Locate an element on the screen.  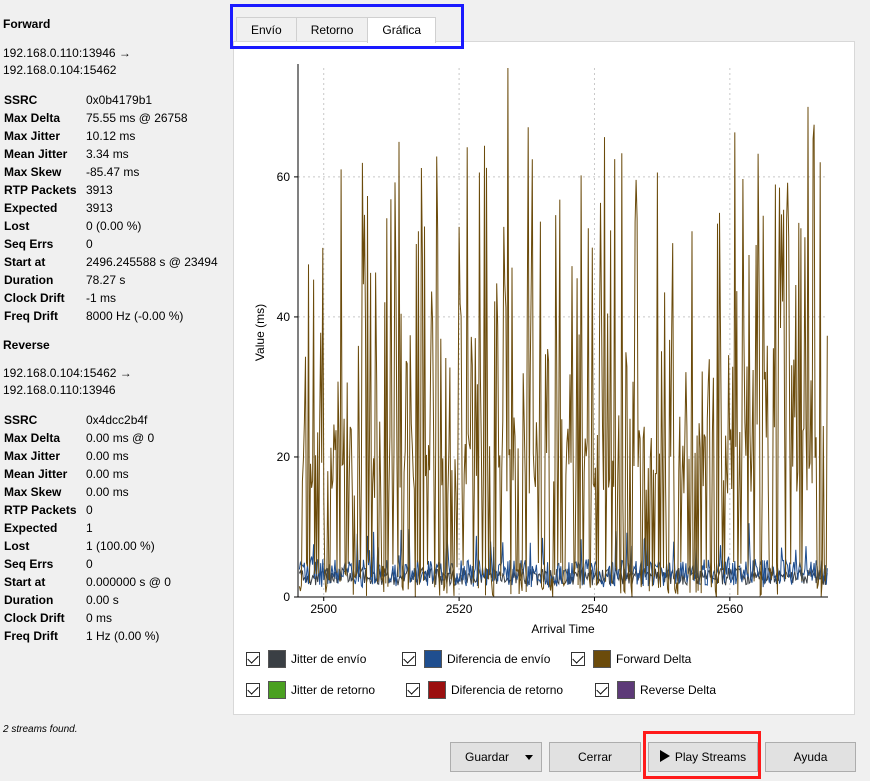
stat-value: 3.34 ms is located at coordinates (107, 154).